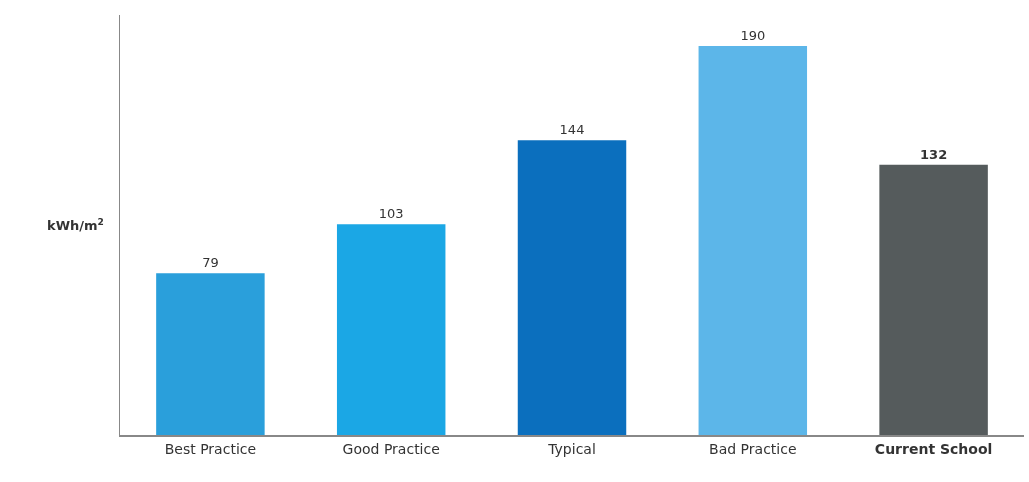 This screenshot has height=482, width=1029. I want to click on y-axis-title: kWh/m$^{2}$, so click(75, 225).